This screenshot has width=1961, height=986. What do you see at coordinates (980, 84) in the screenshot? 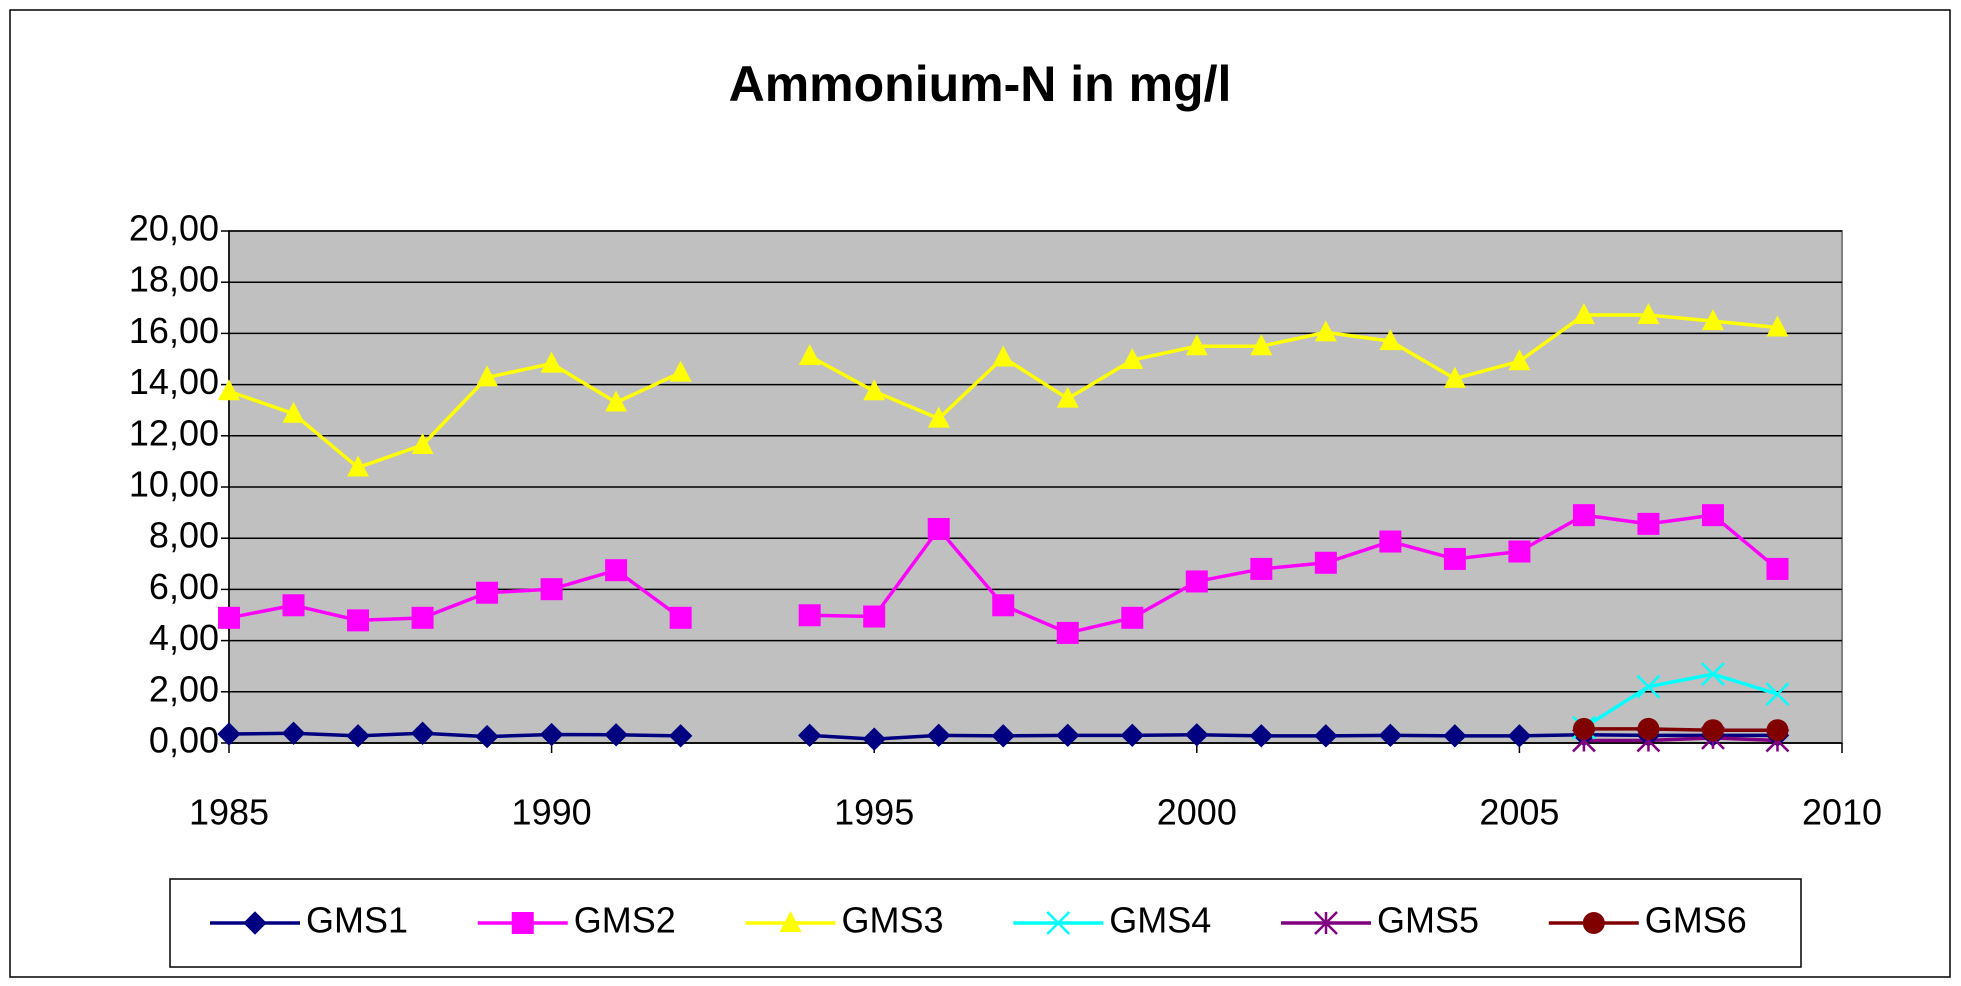
I see `chart-title: Ammonium-N in mg/l` at bounding box center [980, 84].